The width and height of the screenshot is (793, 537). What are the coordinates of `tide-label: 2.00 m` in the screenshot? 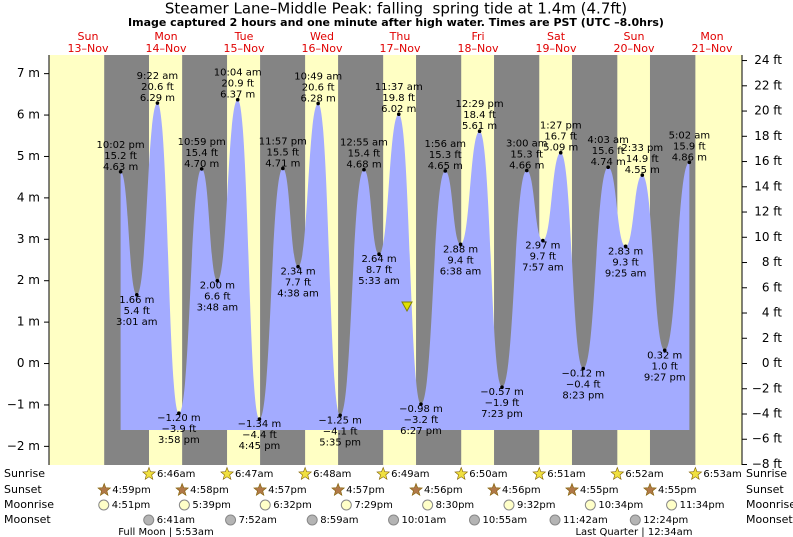 It's located at (217, 286).